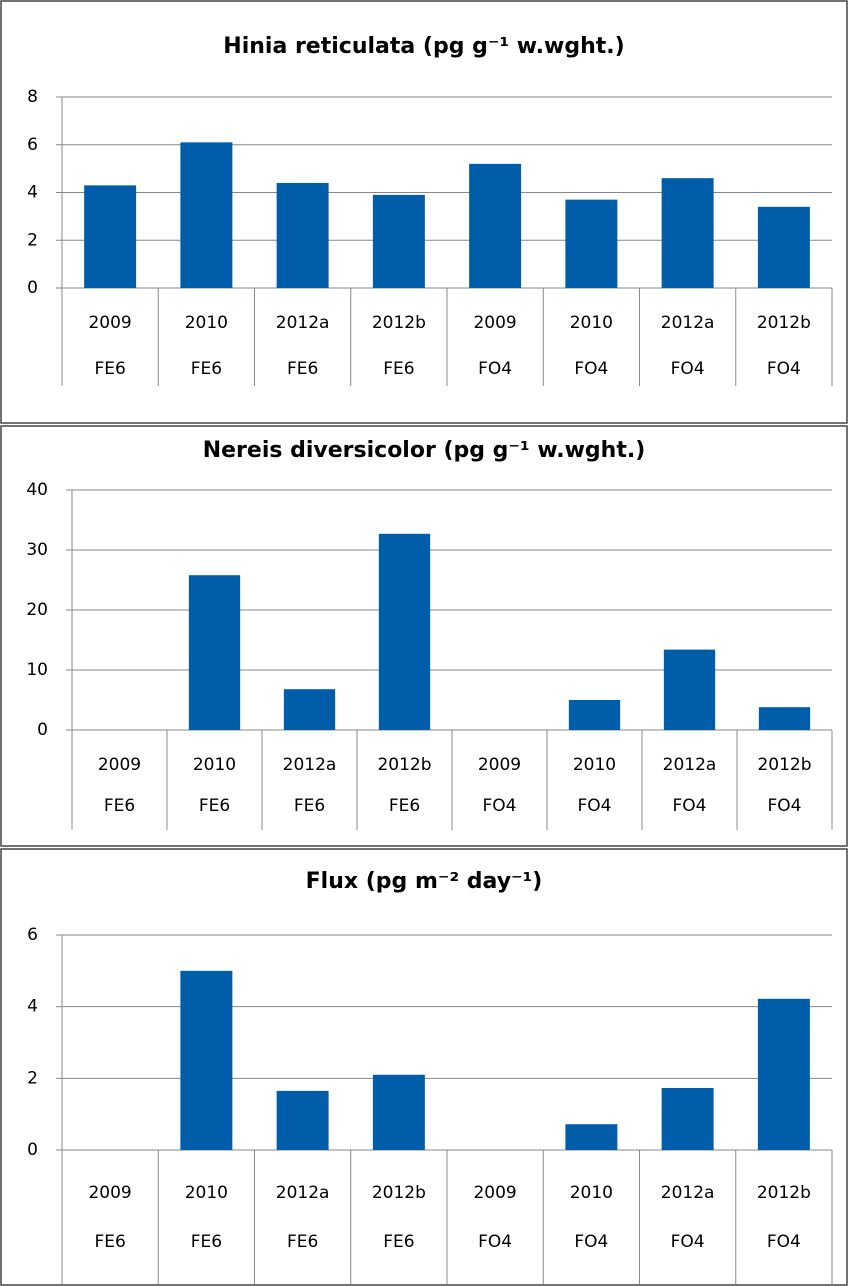  I want to click on y-tick-label: 8, so click(32, 97).